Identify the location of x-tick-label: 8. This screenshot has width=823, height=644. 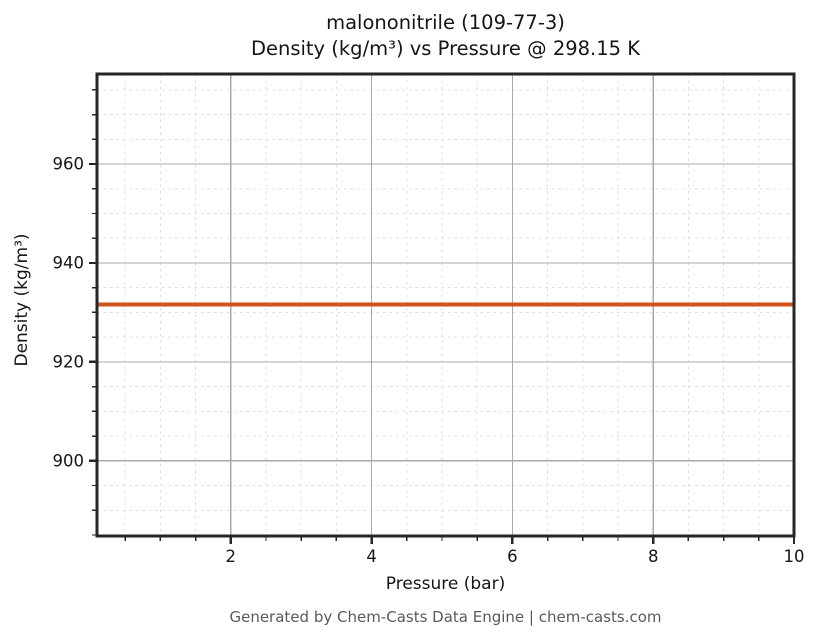
(653, 556).